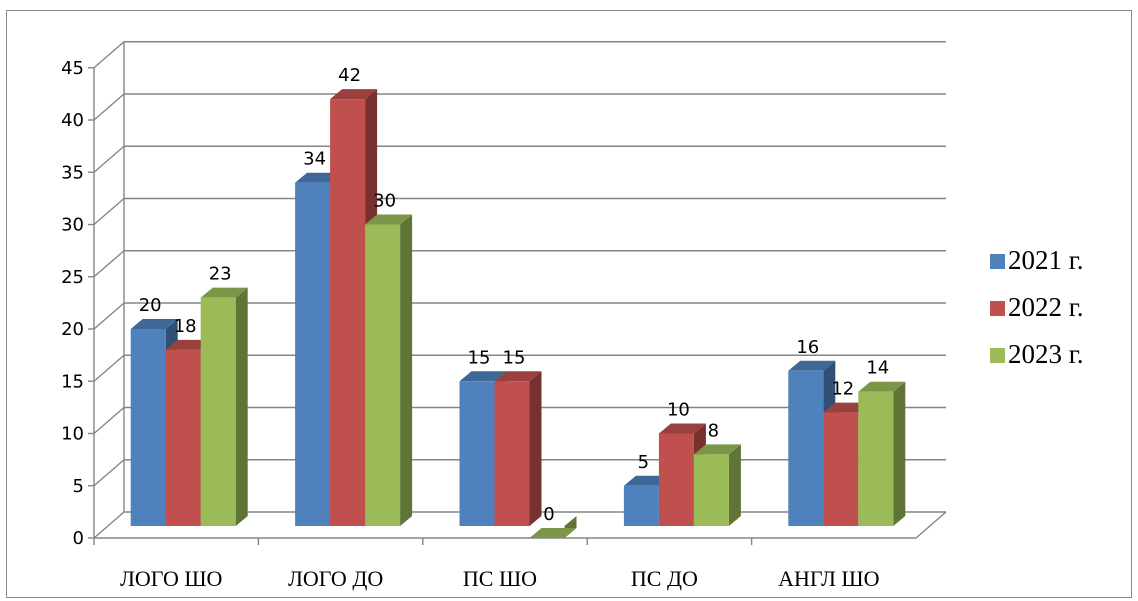 The image size is (1138, 601). What do you see at coordinates (72, 172) in the screenshot?
I see `y-tick-label: 35` at bounding box center [72, 172].